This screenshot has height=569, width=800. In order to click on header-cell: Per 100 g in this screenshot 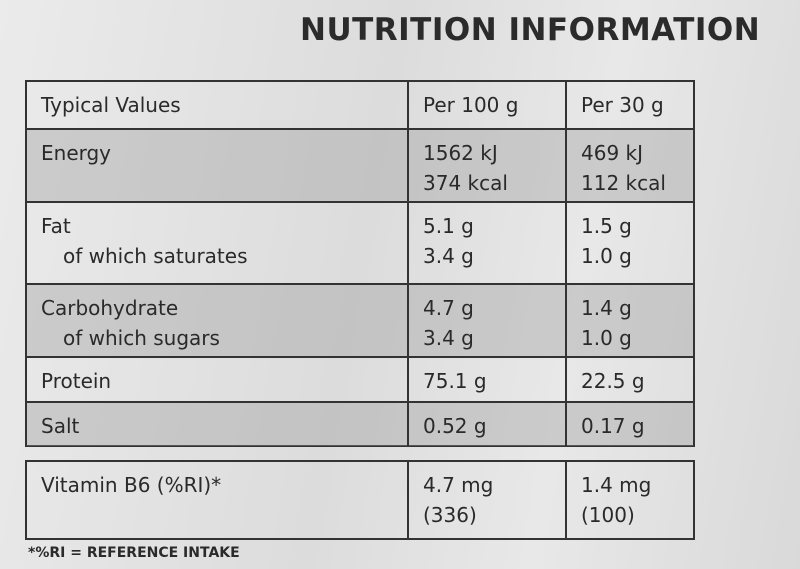, I will do `click(469, 105)`.